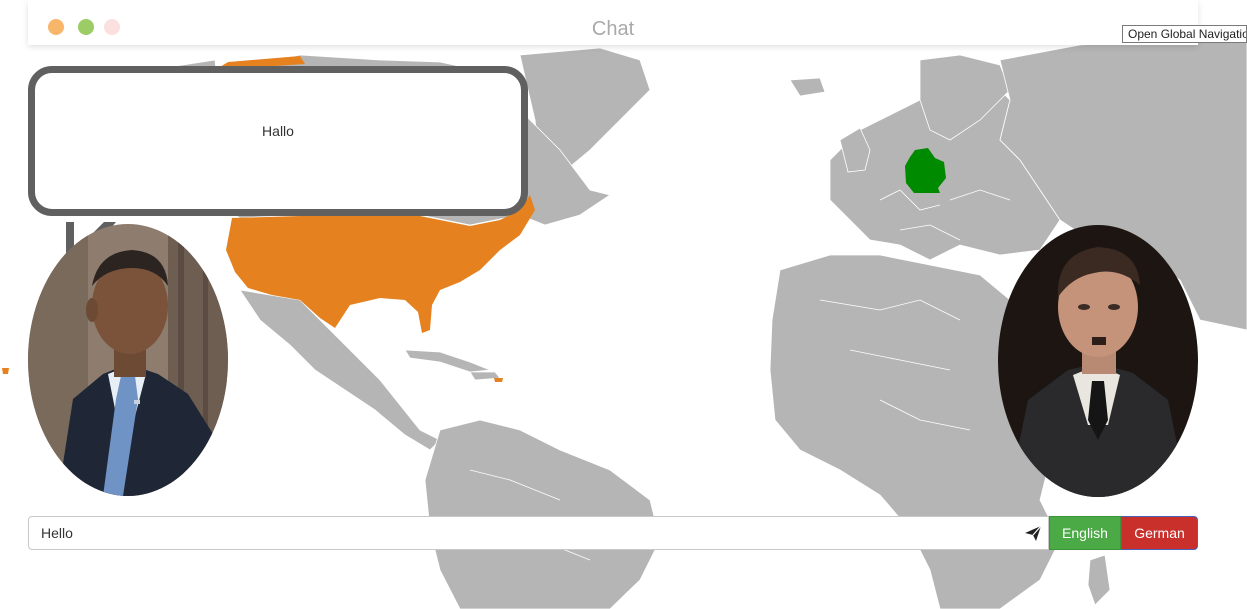 The height and width of the screenshot is (609, 1247). I want to click on message-input-bar: English German, so click(613, 533).